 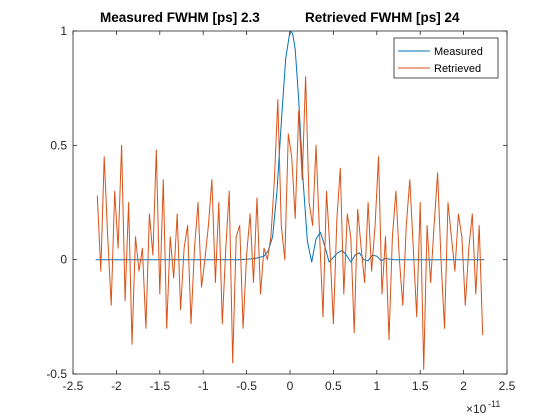 What do you see at coordinates (476, 409) in the screenshot?
I see `x-exponent-base: ×10` at bounding box center [476, 409].